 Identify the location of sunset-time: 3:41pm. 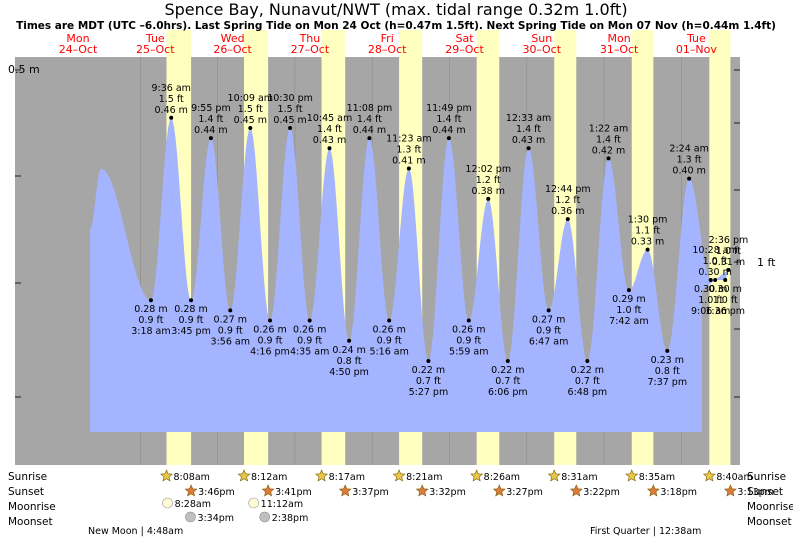
(293, 492).